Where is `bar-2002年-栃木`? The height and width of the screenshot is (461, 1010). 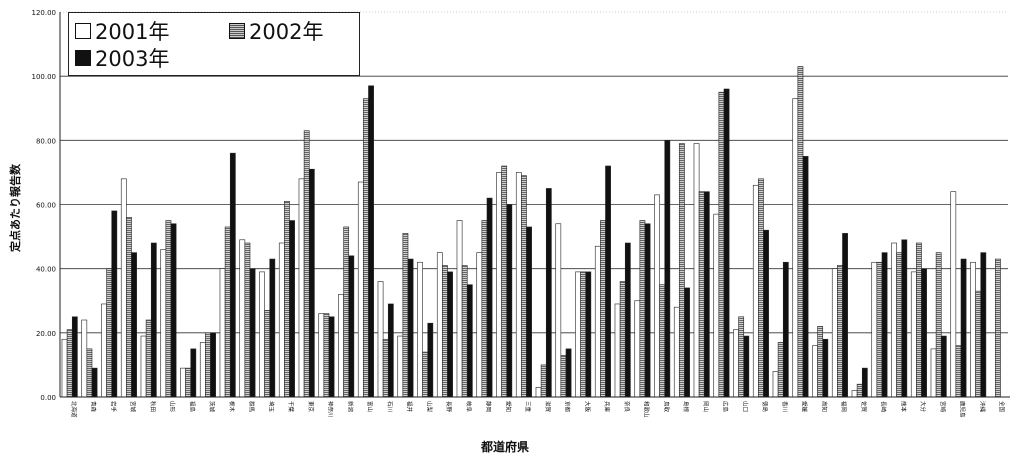
bar-2002年-栃木 is located at coordinates (227, 312).